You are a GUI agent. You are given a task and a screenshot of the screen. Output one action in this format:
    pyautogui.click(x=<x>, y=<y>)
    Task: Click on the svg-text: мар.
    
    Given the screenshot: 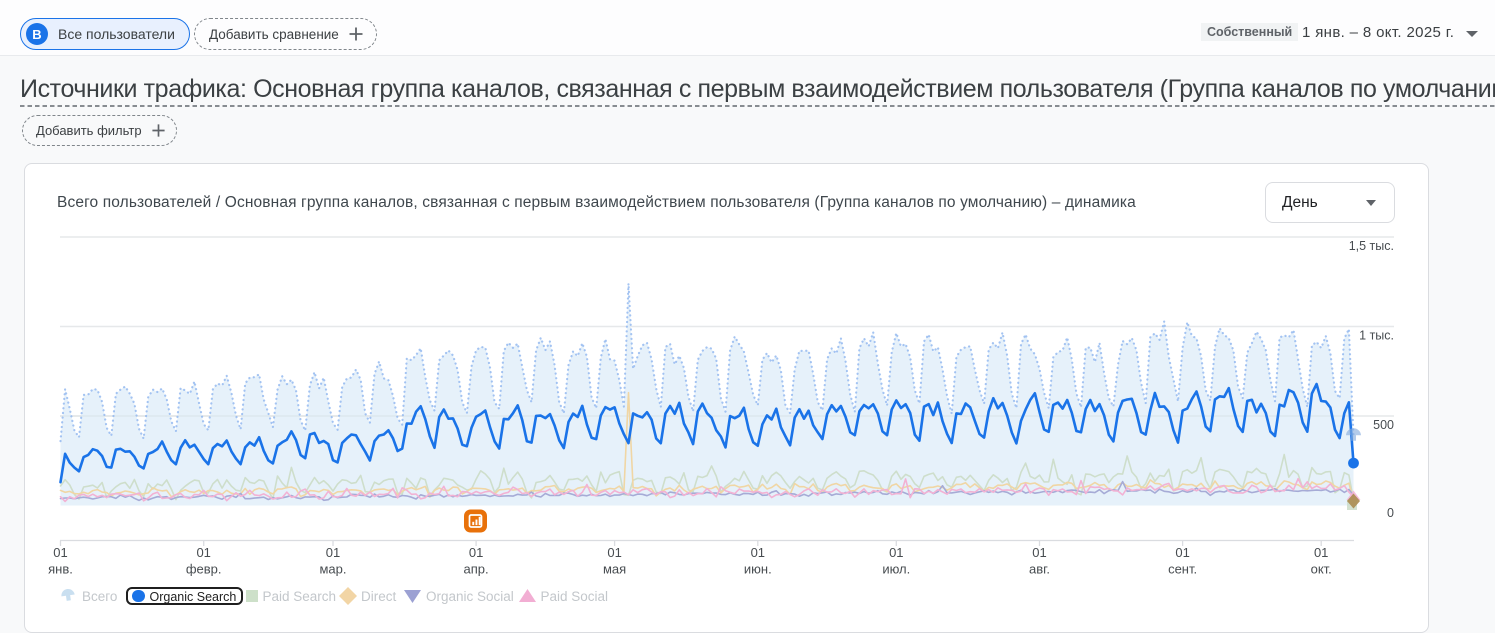 What is the action you would take?
    pyautogui.click(x=332, y=569)
    